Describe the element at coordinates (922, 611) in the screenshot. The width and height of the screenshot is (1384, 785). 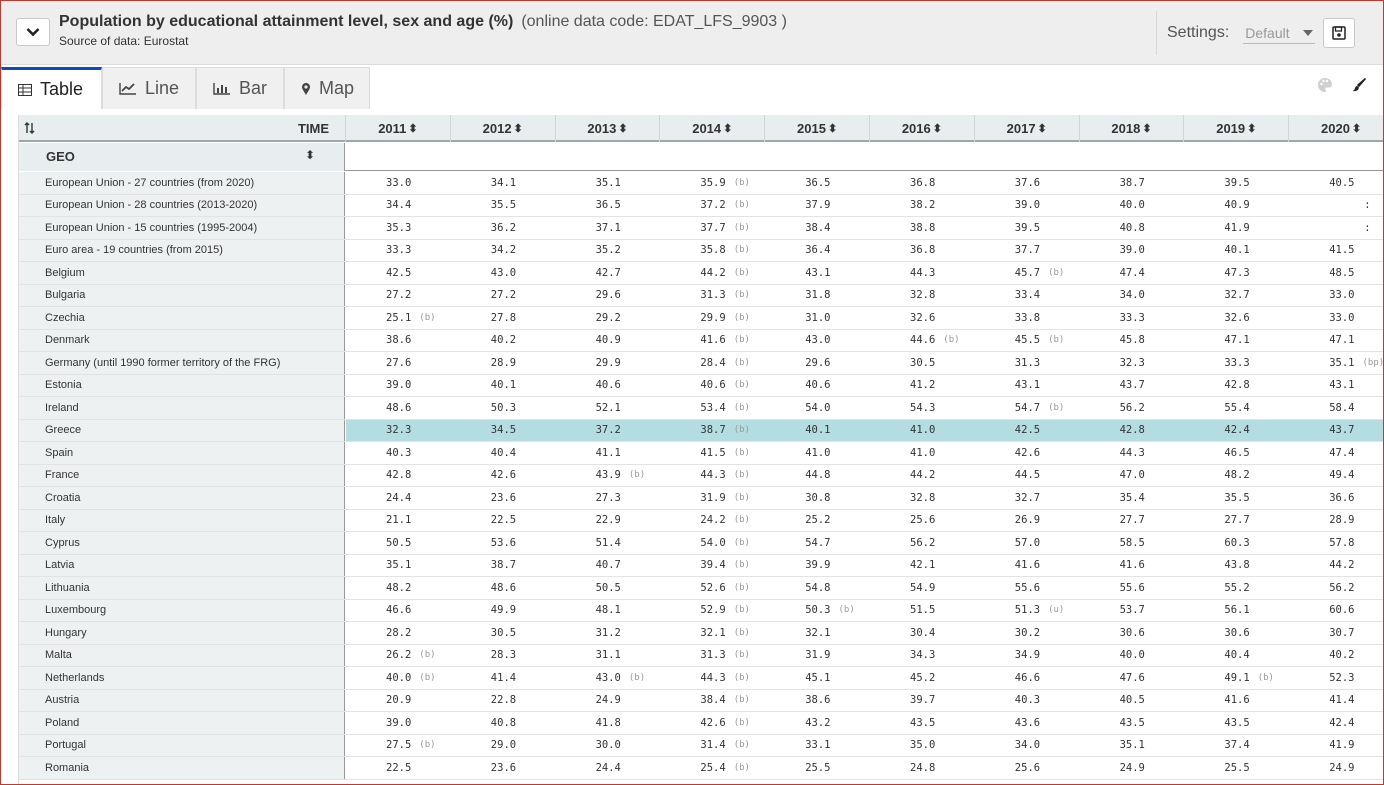
I see `table-cell: 51.5` at that location.